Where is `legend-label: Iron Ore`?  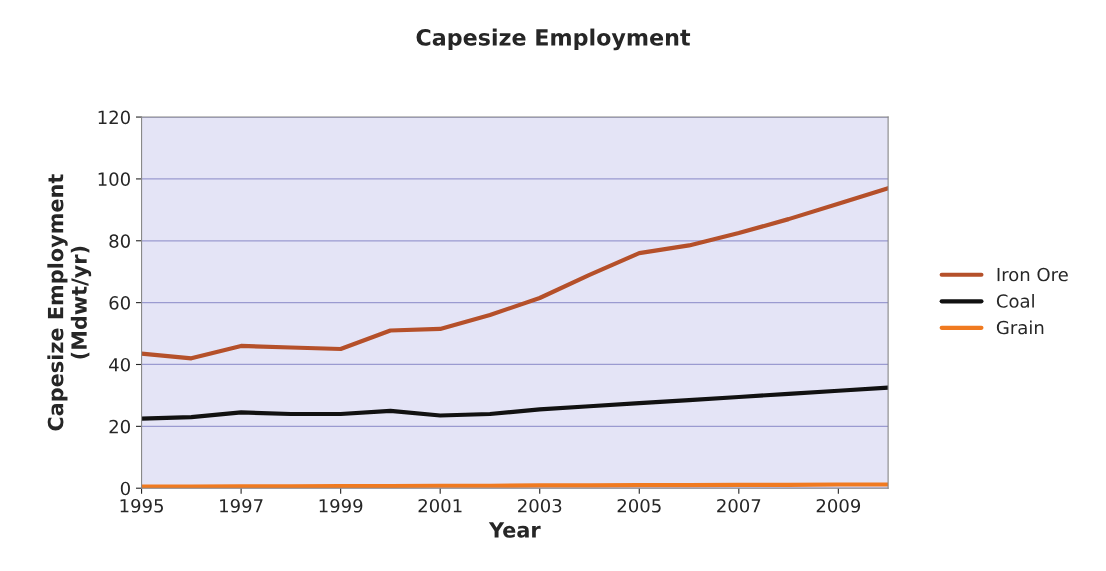
legend-label: Iron Ore is located at coordinates (1032, 274).